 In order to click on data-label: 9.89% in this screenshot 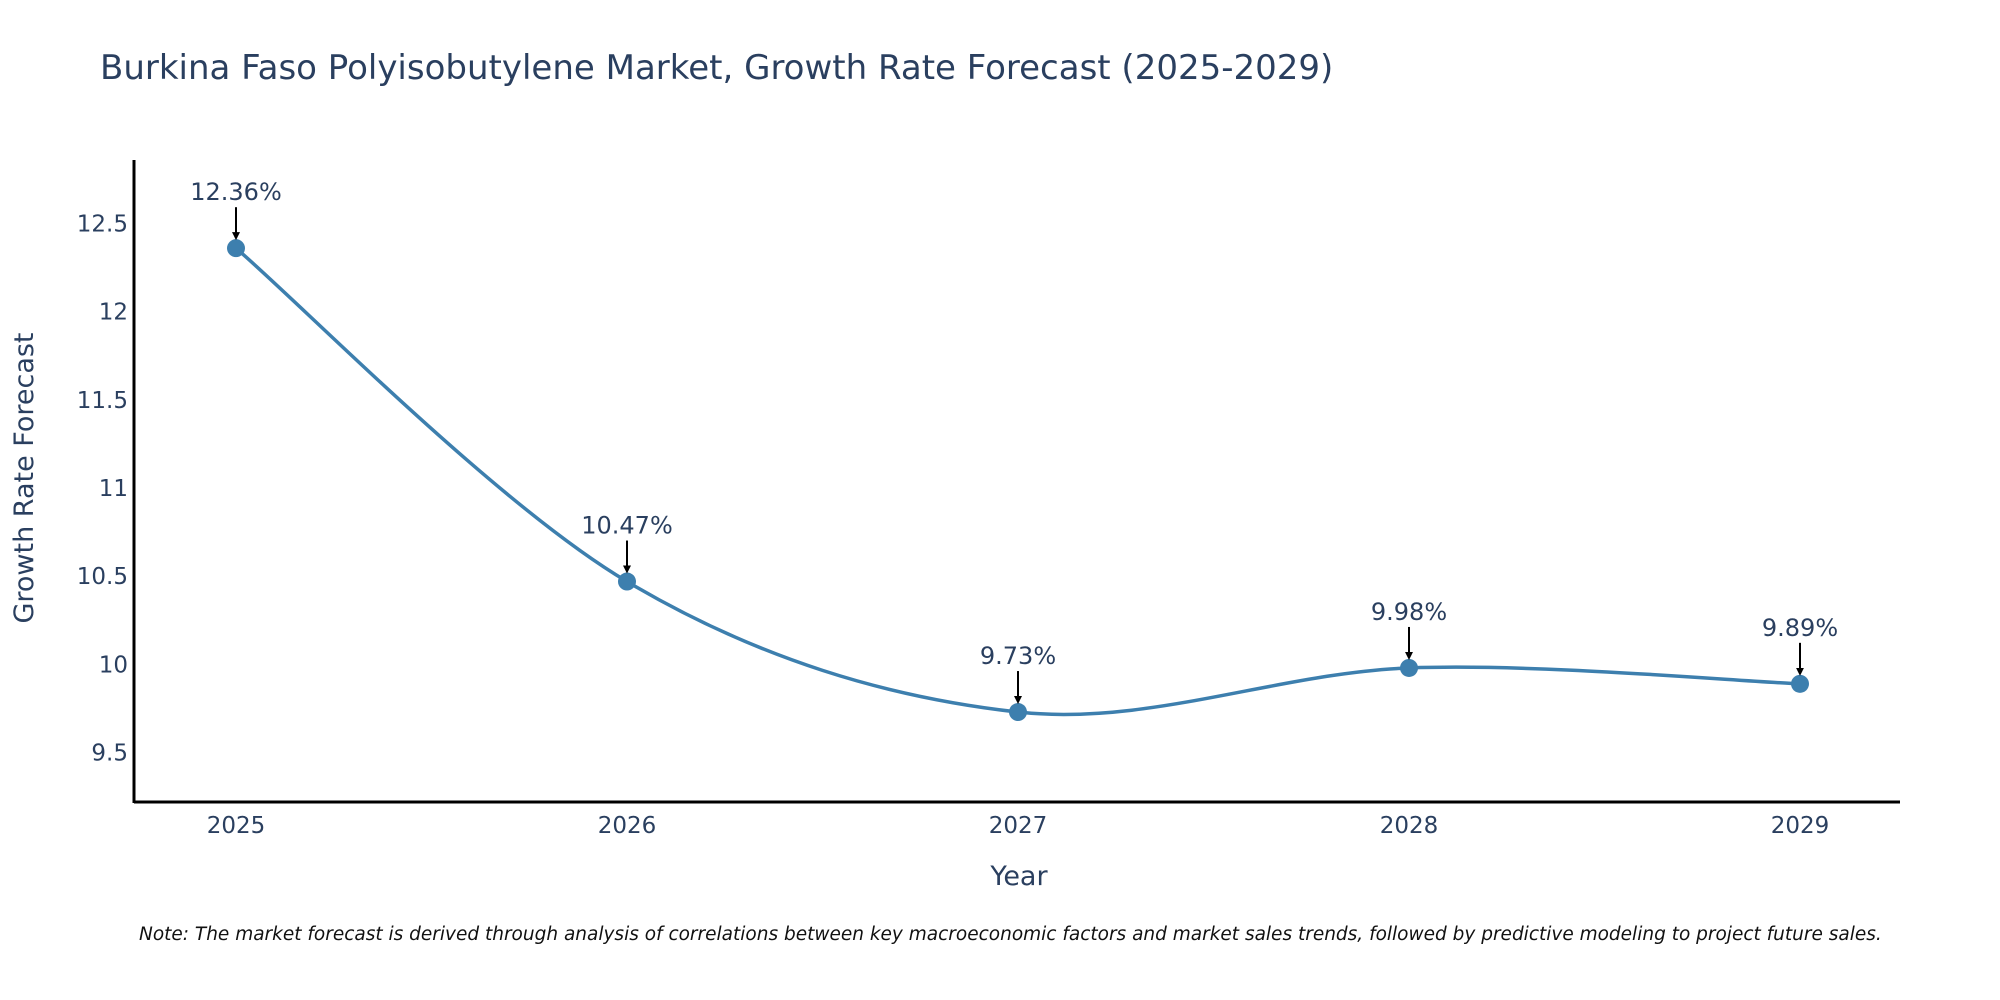, I will do `click(1800, 628)`.